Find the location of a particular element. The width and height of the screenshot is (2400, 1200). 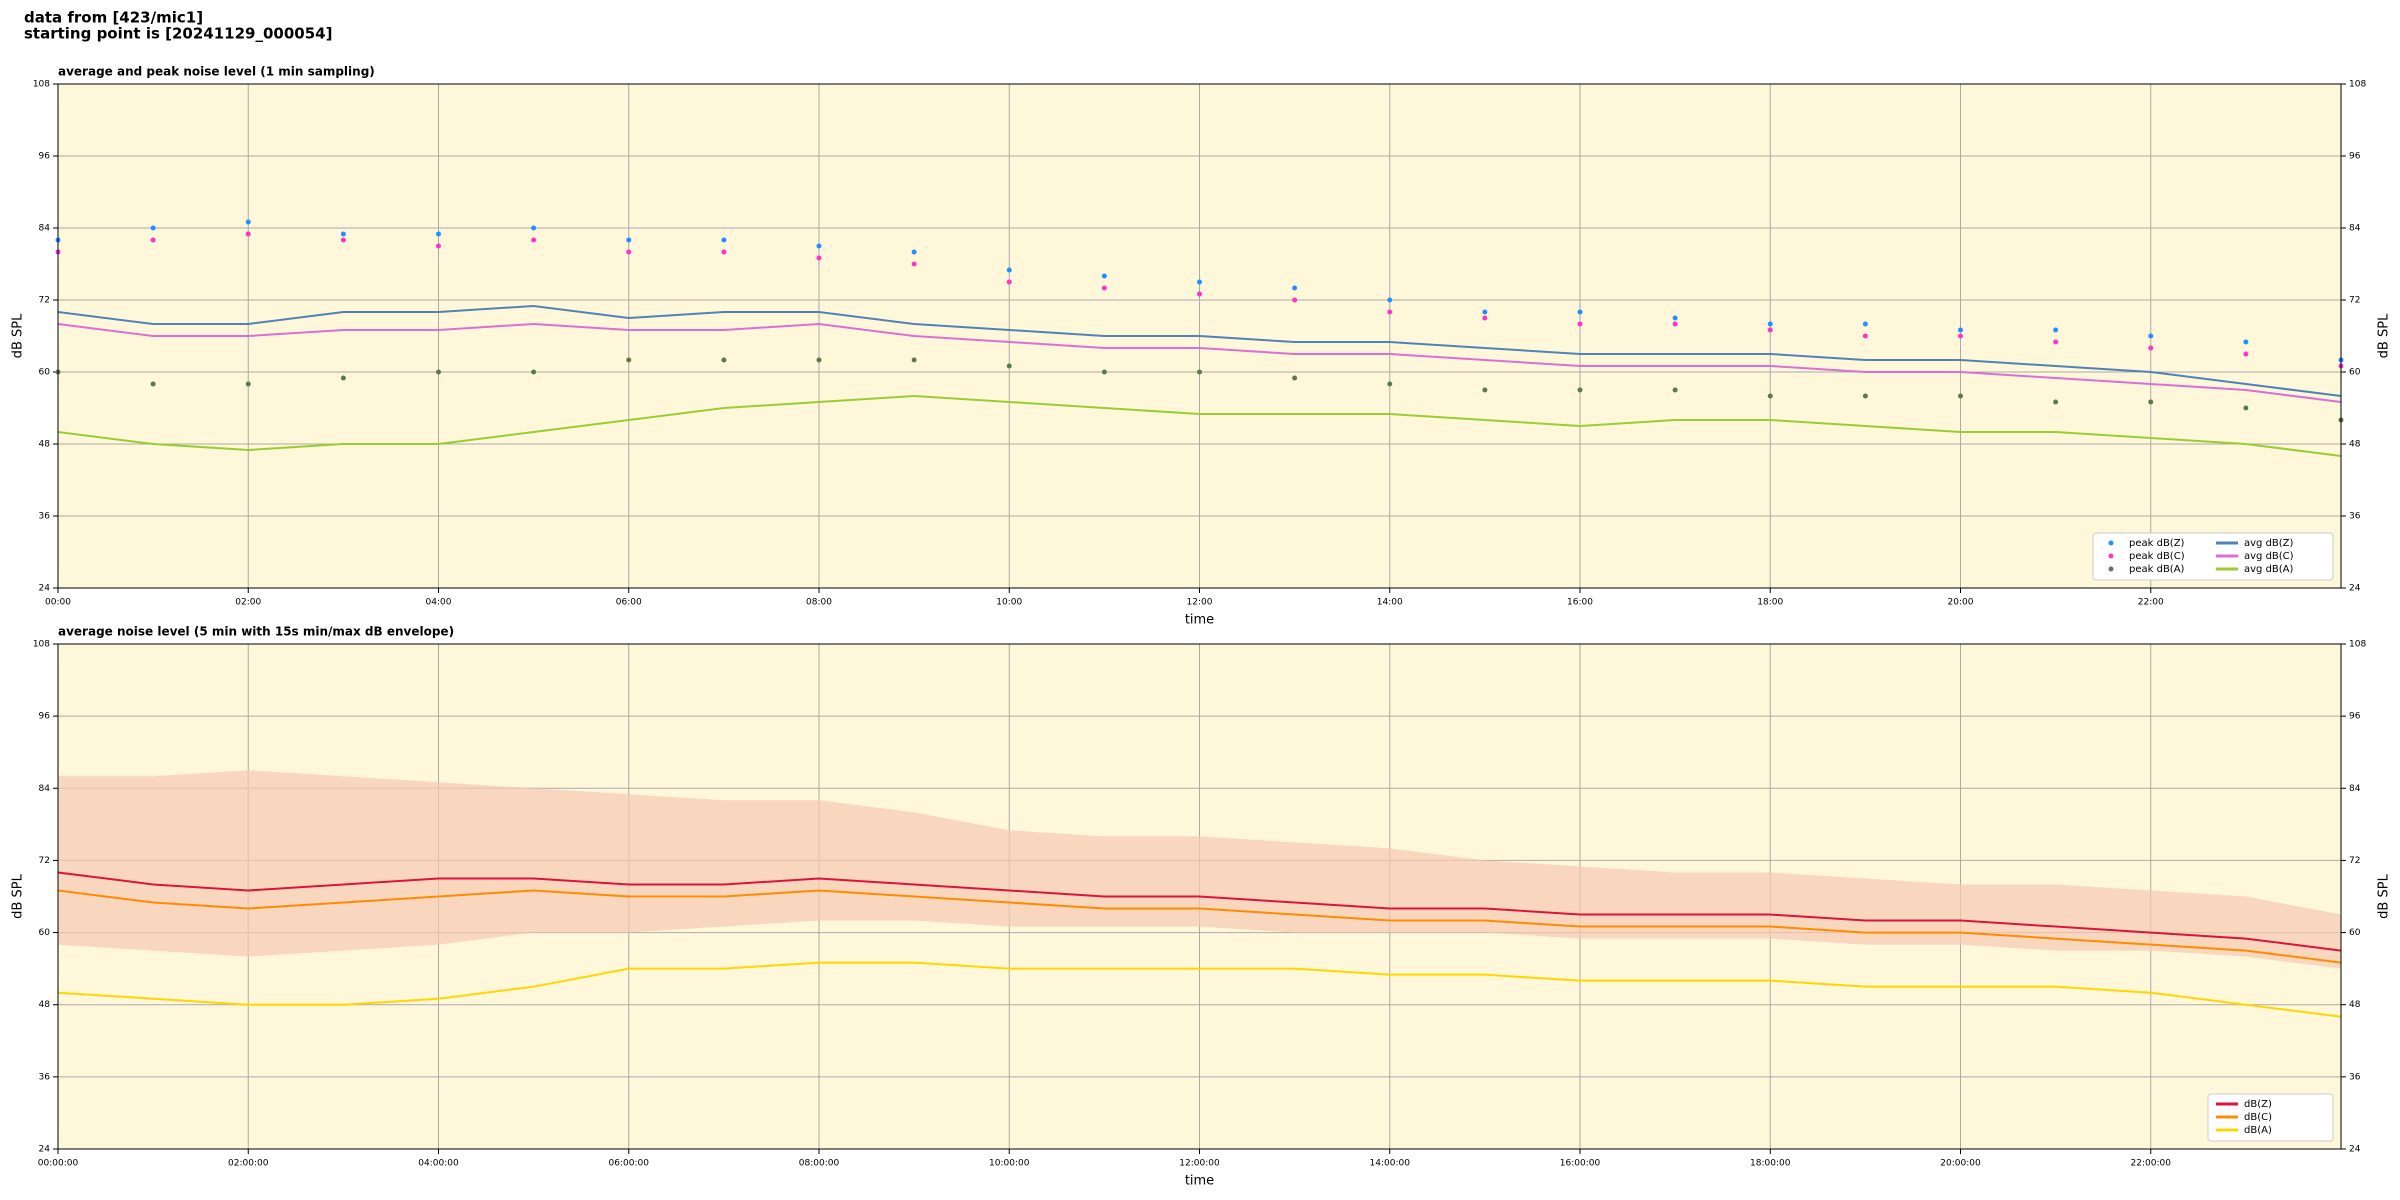

y2-tick-label: 108 is located at coordinates (2357, 645).